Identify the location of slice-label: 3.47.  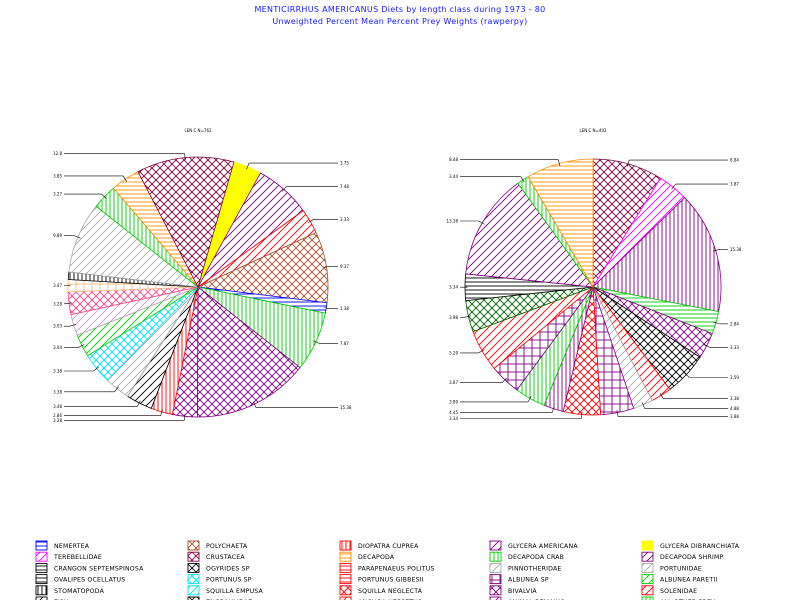
(57, 285).